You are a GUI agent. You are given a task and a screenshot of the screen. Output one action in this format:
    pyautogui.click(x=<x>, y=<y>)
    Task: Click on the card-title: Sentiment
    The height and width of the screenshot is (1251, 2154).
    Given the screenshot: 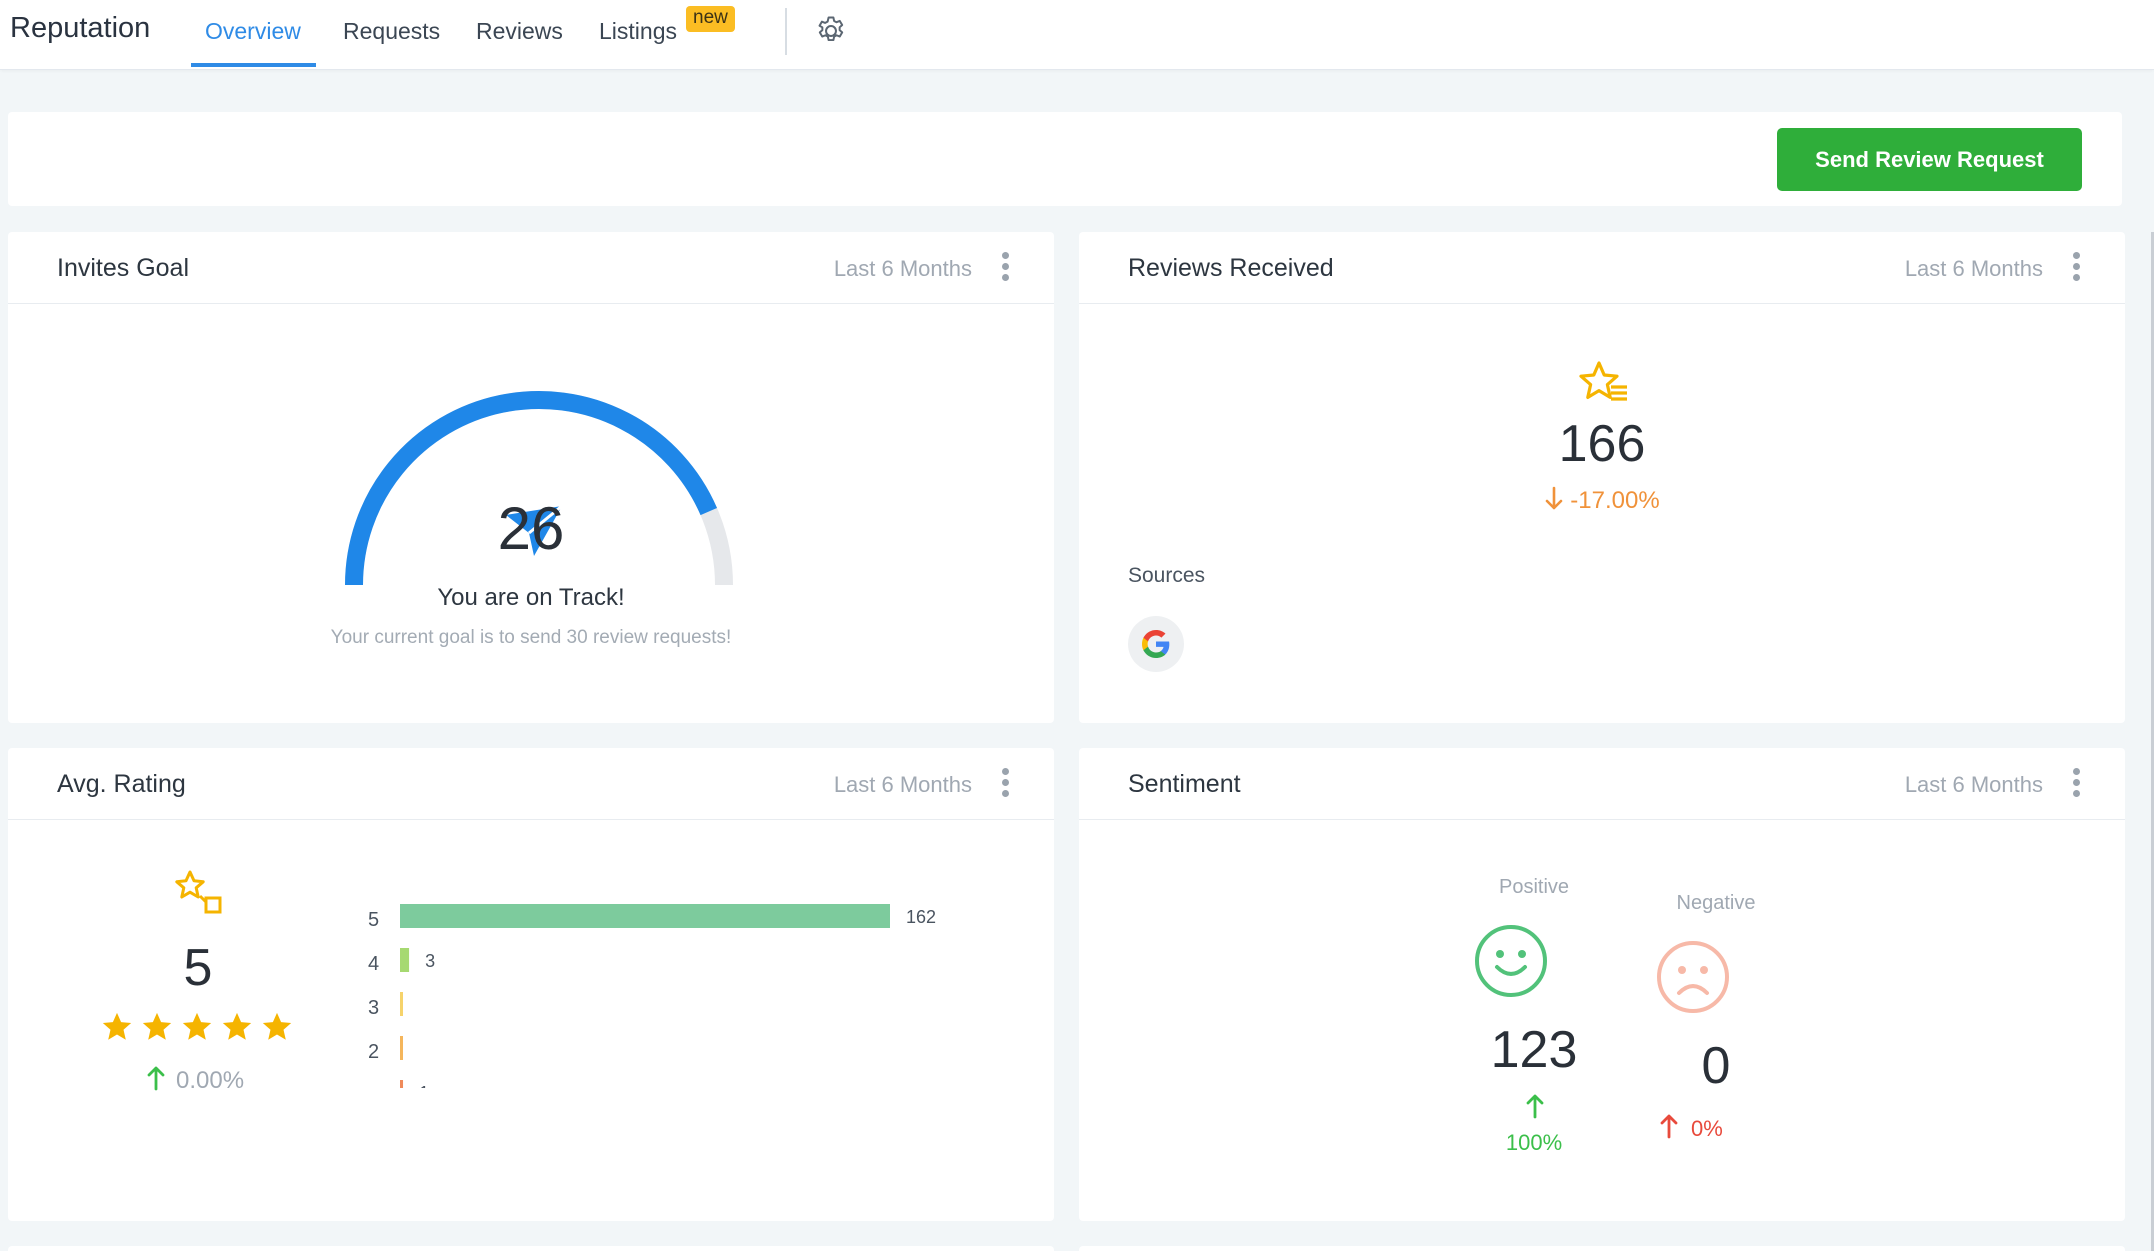 What is the action you would take?
    pyautogui.click(x=1184, y=784)
    